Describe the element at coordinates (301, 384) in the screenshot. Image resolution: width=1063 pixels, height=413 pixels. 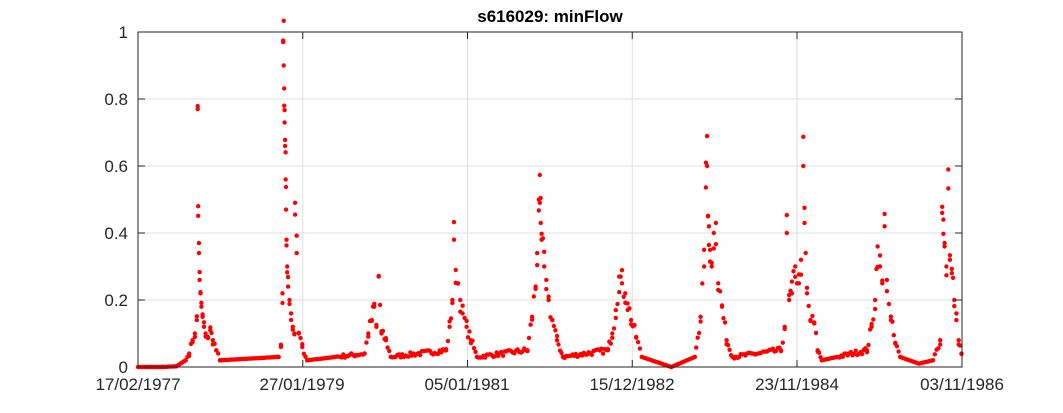
I see `x-tick-label: 27/01/1979` at that location.